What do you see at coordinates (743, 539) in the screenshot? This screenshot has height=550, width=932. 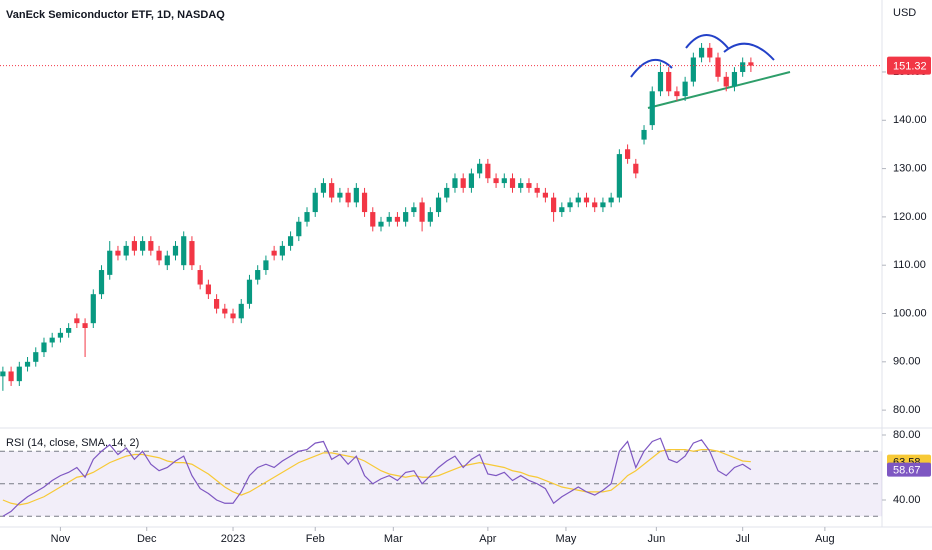 I see `x-tick-label: Jul` at bounding box center [743, 539].